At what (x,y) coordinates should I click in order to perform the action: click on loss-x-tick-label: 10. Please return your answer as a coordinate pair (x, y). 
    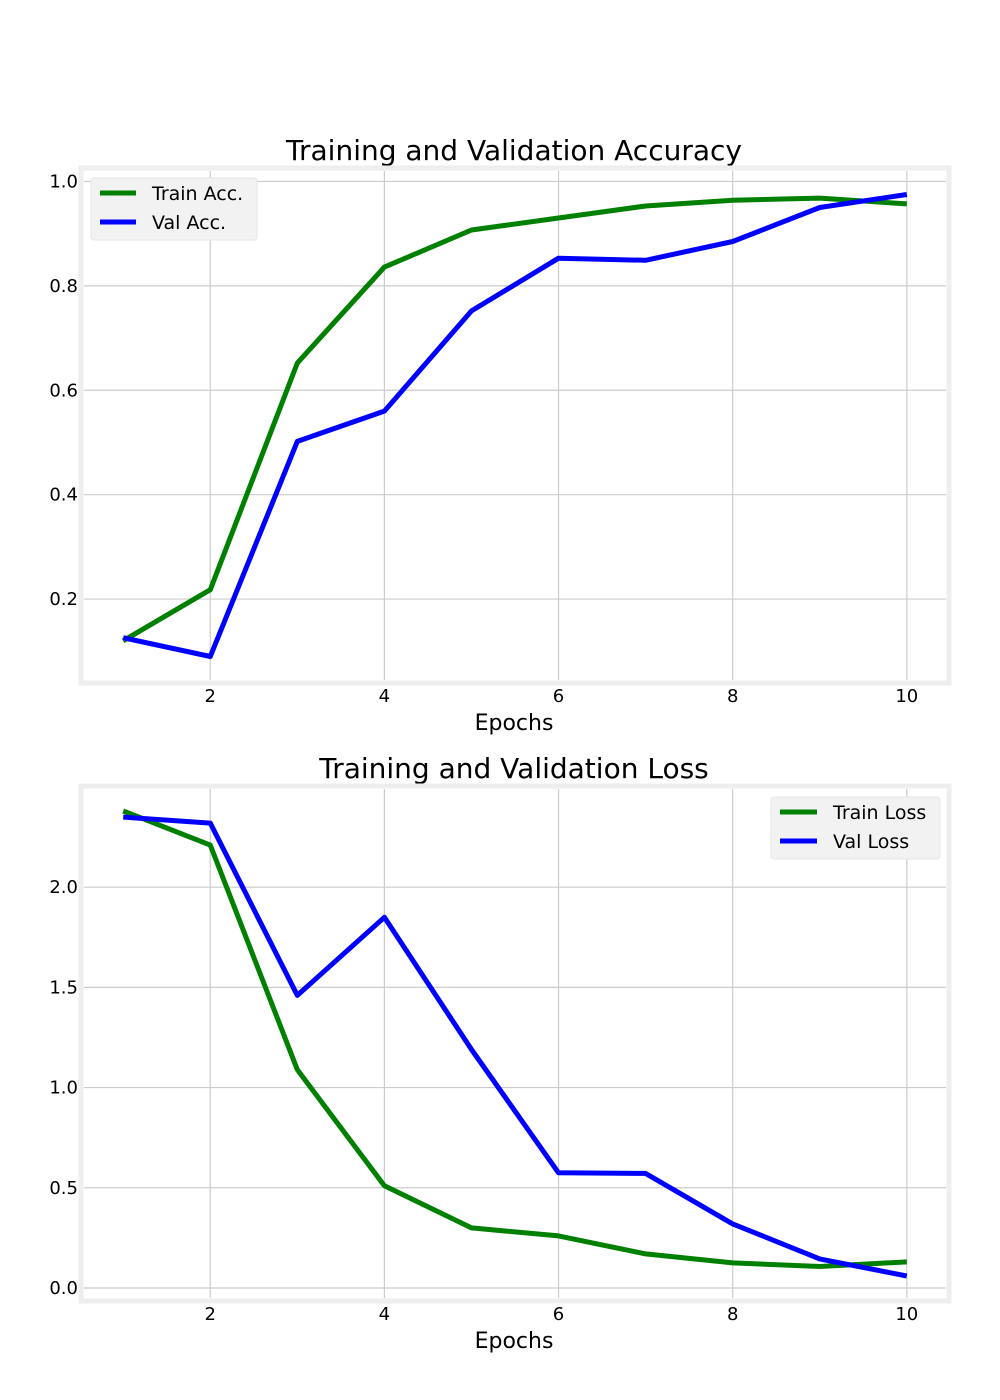
    Looking at the image, I should click on (906, 1314).